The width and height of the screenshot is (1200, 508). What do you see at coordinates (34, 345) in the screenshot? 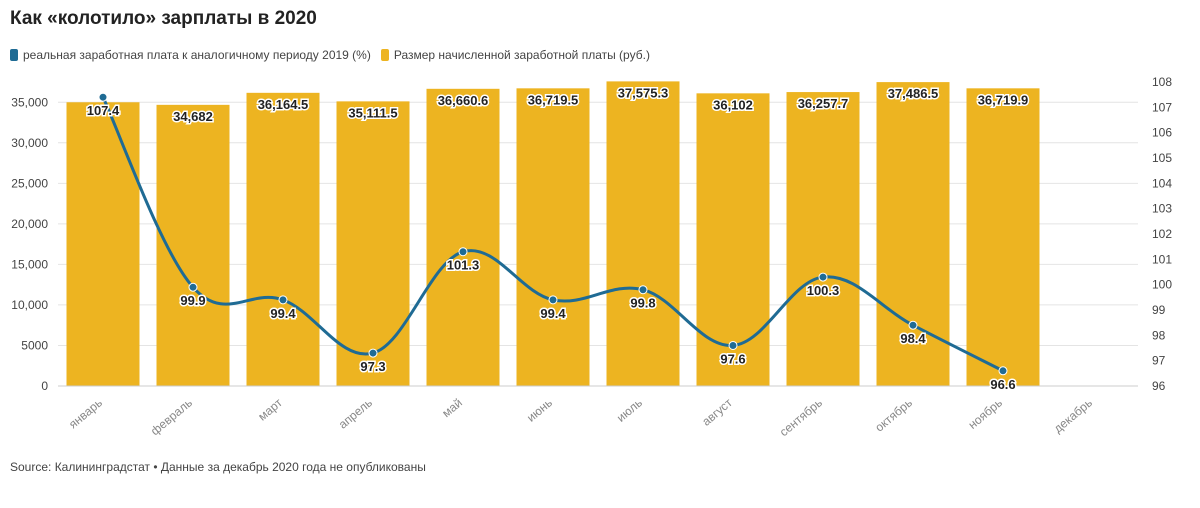
I see `y-left-tick-label: 5000` at bounding box center [34, 345].